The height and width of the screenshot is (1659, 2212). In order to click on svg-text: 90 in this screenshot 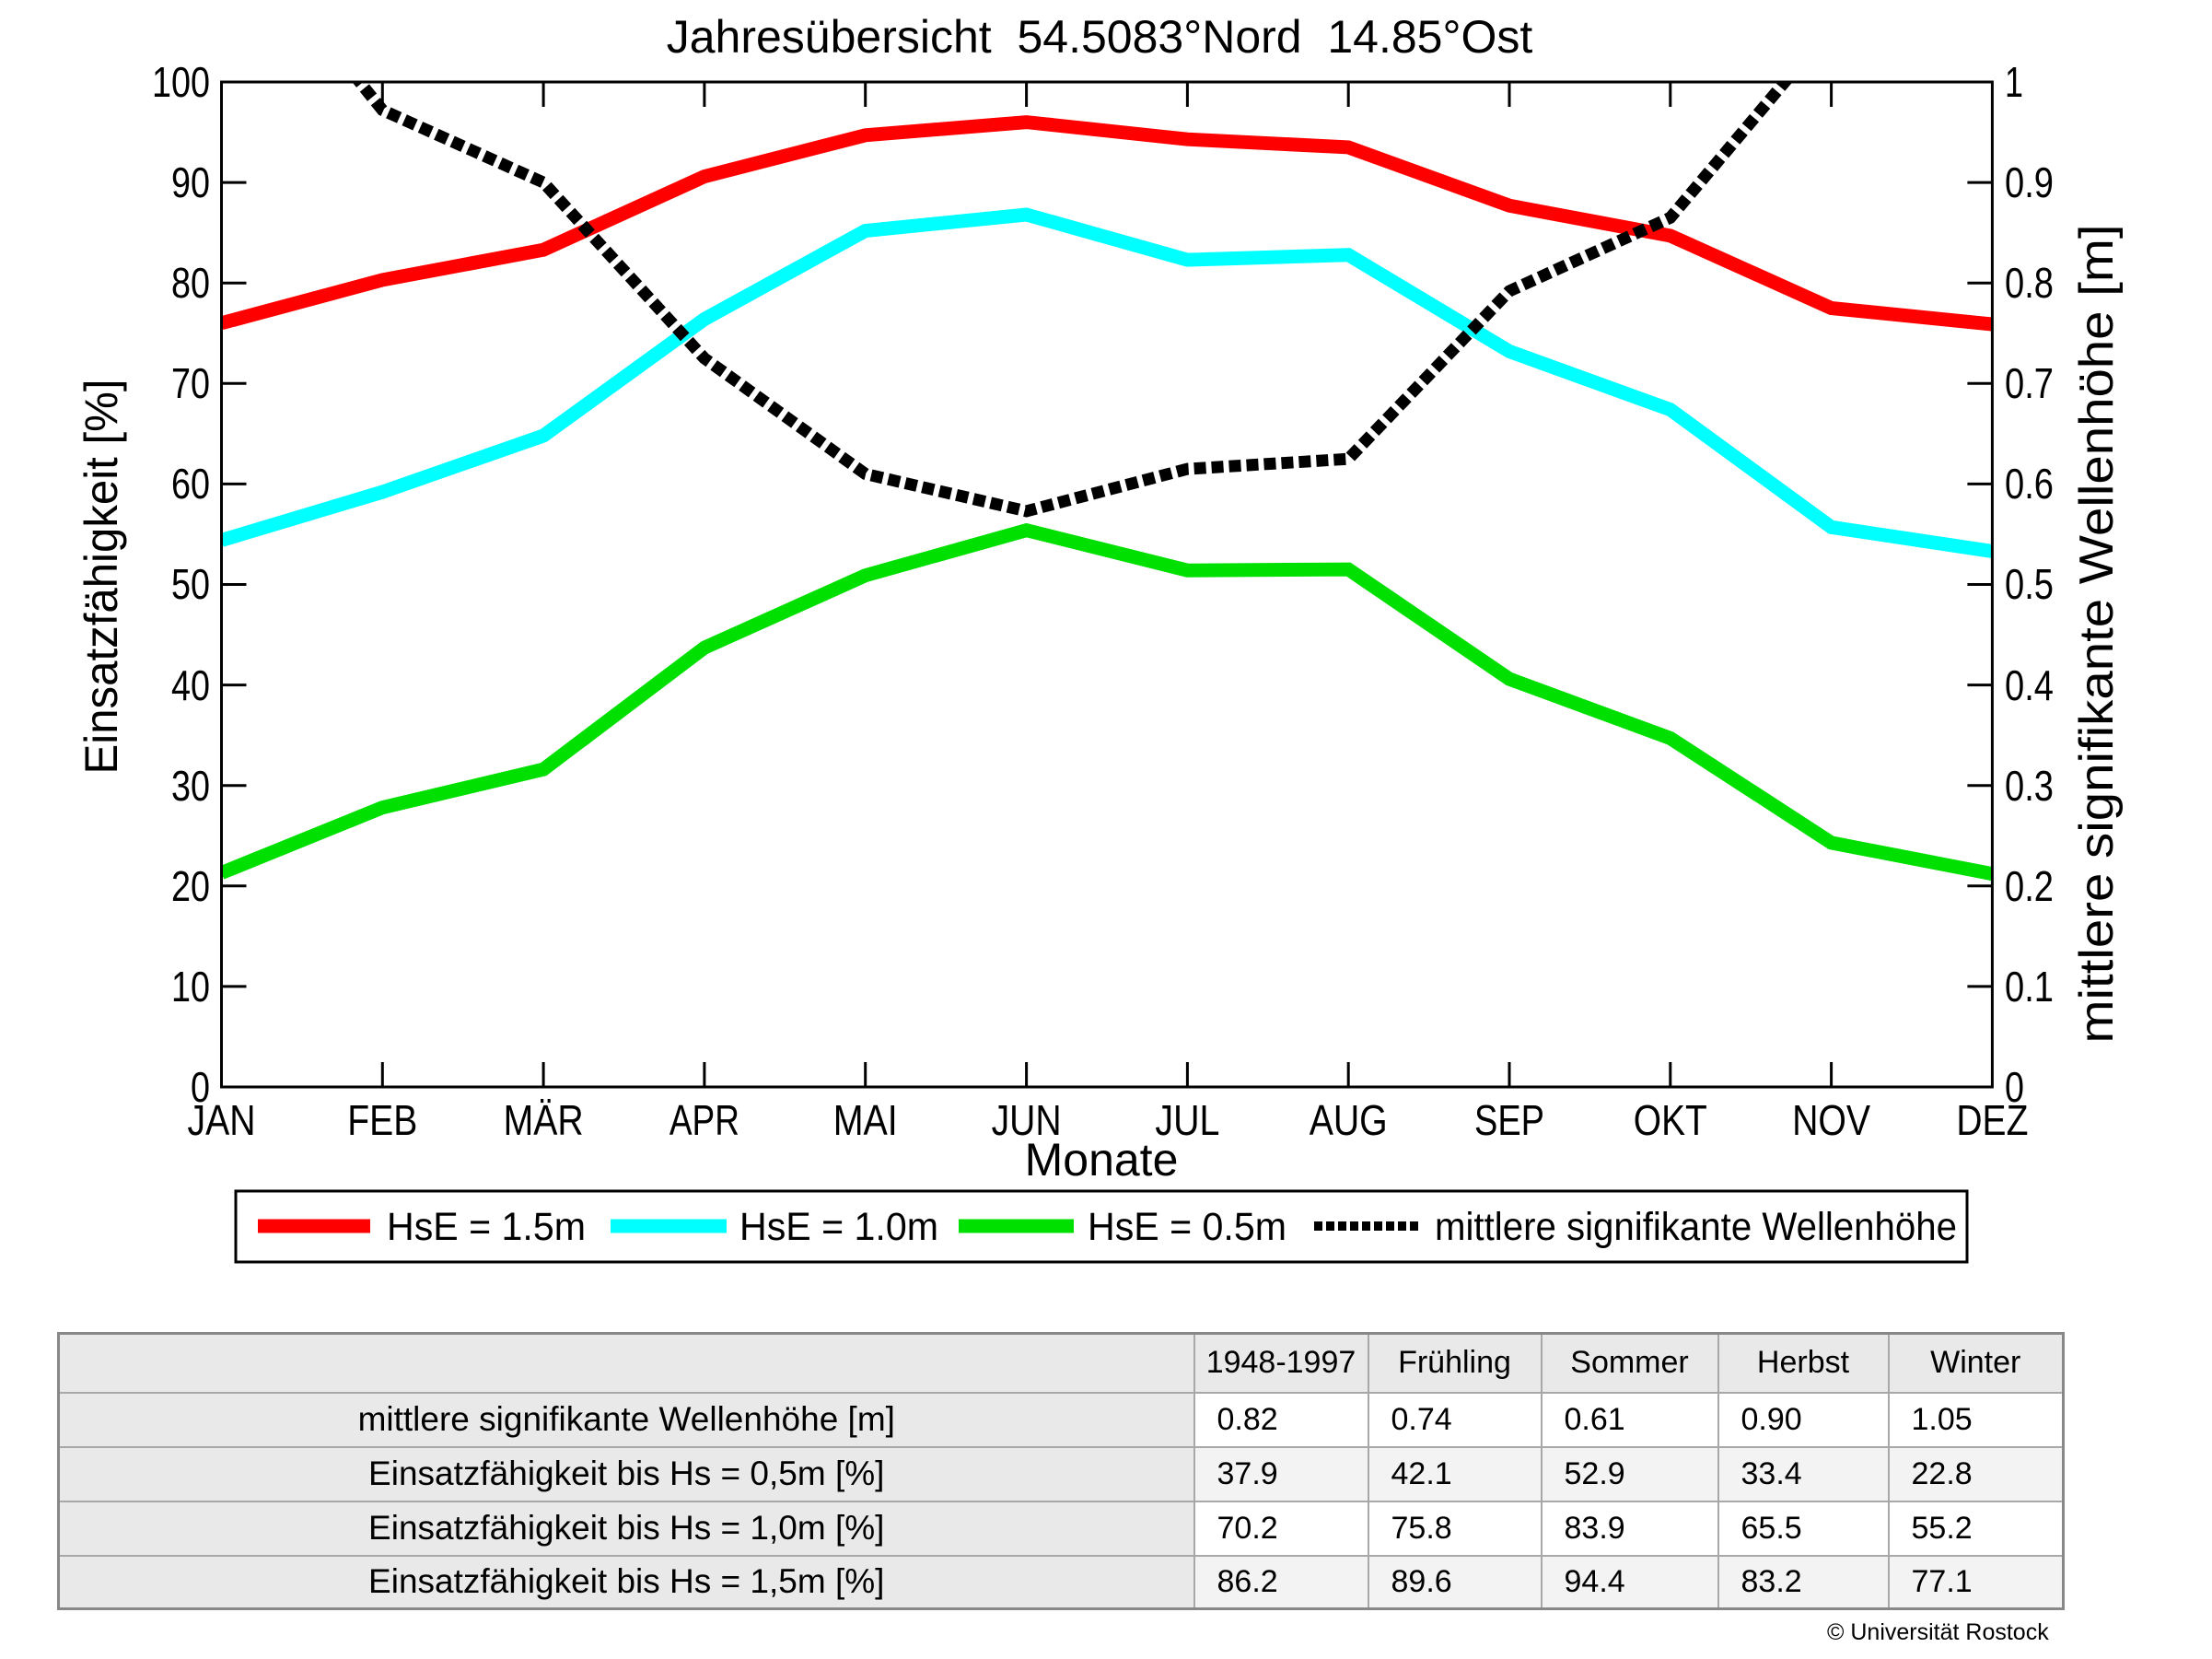, I will do `click(191, 182)`.